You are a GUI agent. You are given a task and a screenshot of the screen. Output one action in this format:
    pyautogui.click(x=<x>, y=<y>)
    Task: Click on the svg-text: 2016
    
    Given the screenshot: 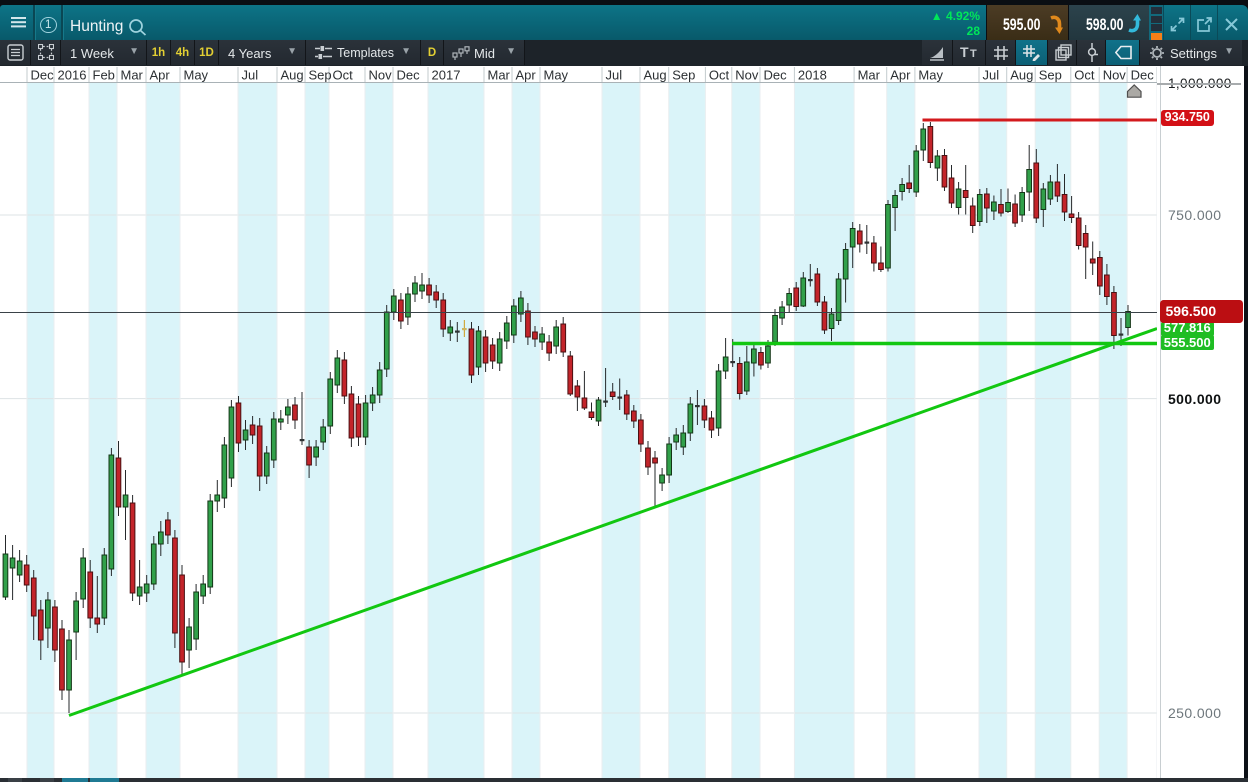 What is the action you would take?
    pyautogui.click(x=72, y=75)
    